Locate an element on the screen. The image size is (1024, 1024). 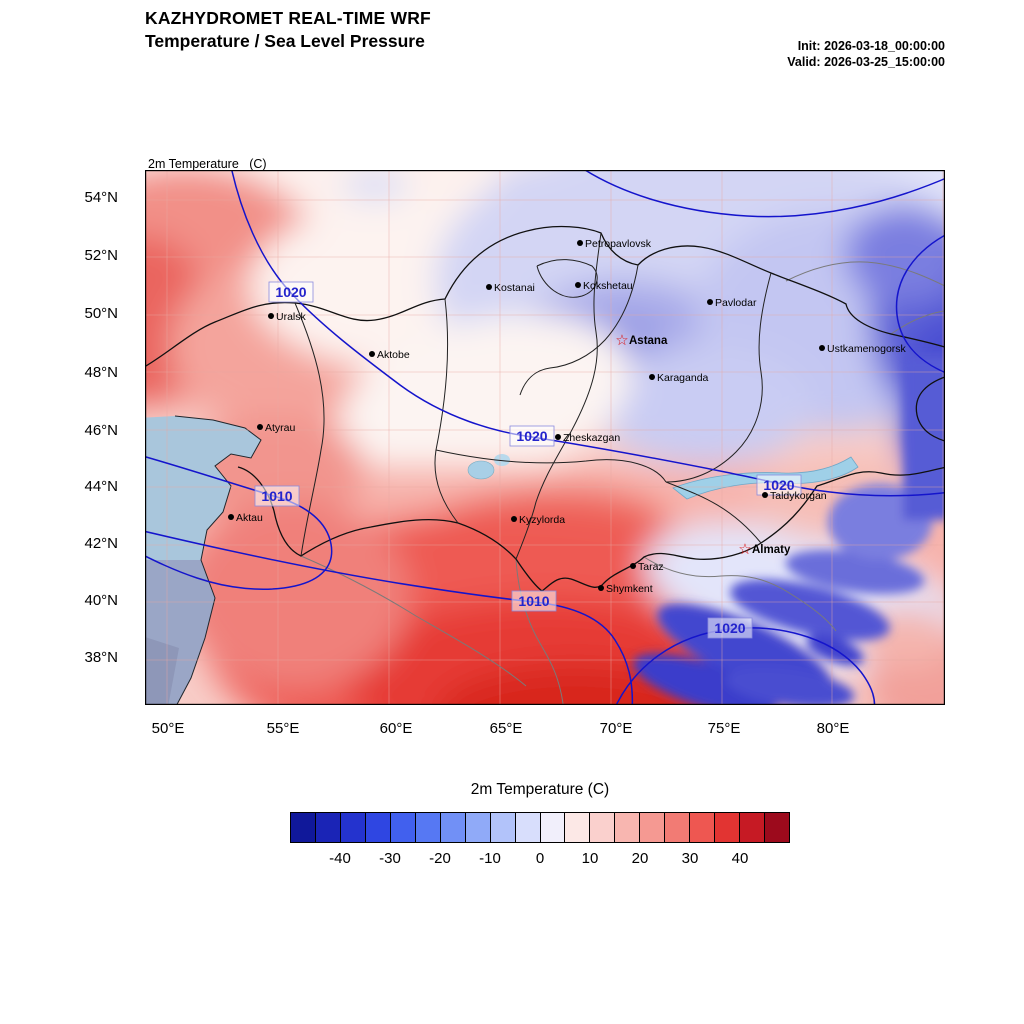
city-label: Aktau is located at coordinates (249, 518).